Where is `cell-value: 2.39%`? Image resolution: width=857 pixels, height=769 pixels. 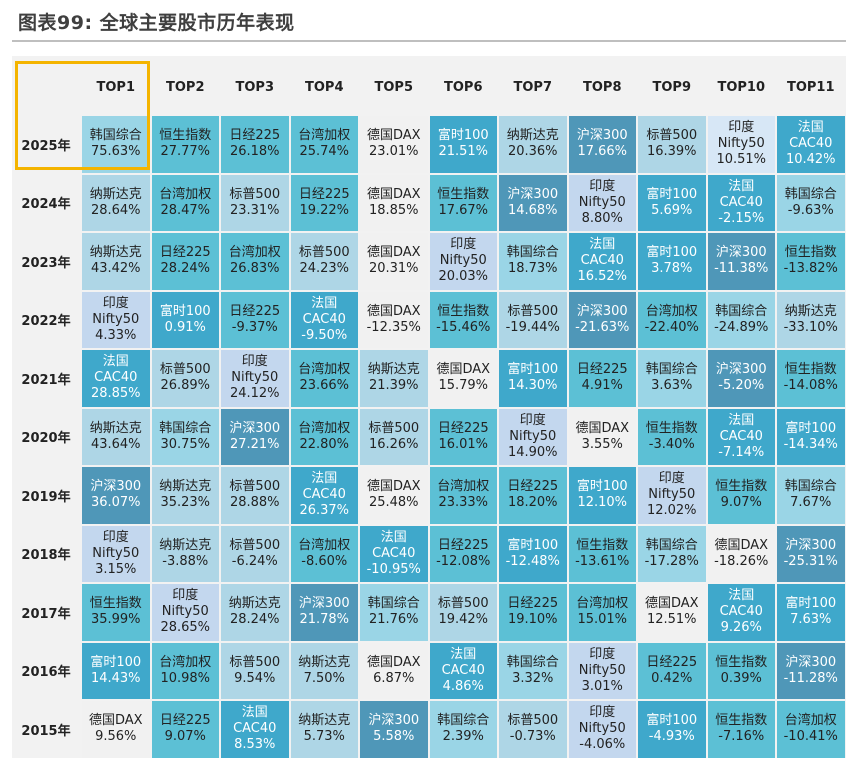
cell-value: 2.39% is located at coordinates (463, 737).